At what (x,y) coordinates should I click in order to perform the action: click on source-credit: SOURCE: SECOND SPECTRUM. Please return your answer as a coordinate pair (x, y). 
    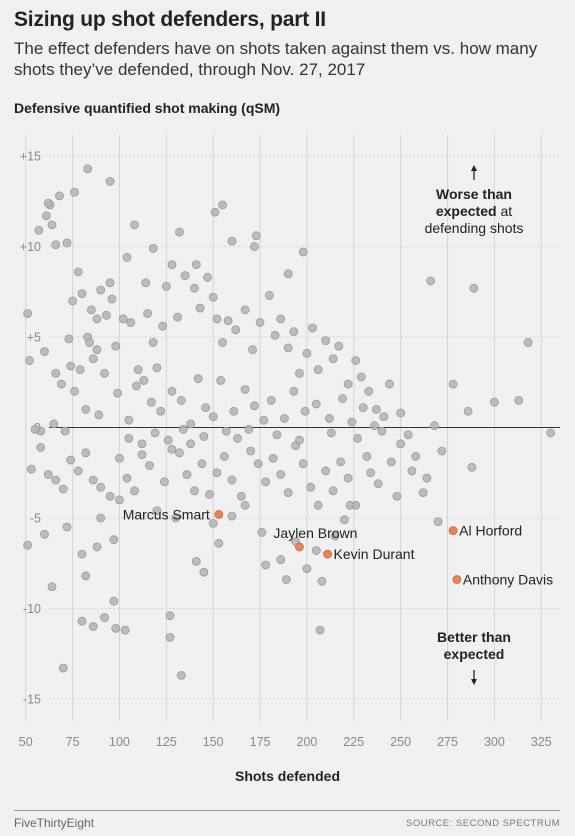
    Looking at the image, I should click on (482, 823).